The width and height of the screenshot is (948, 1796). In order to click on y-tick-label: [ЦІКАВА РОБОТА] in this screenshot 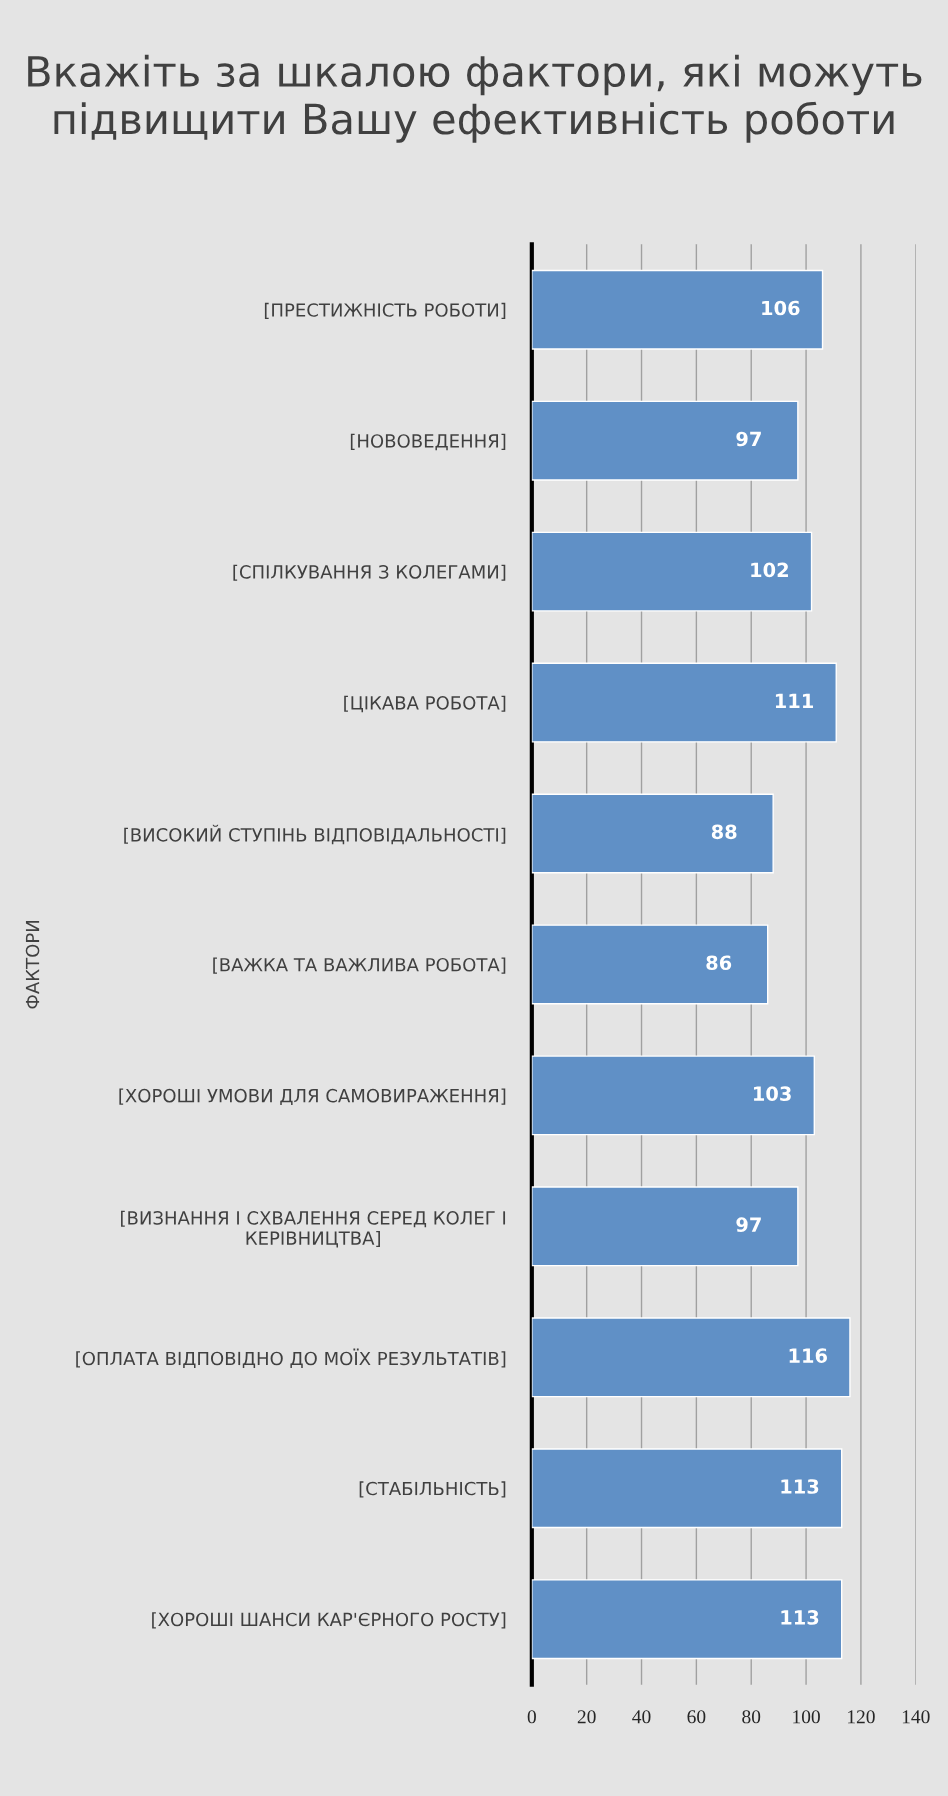, I will do `click(425, 704)`.